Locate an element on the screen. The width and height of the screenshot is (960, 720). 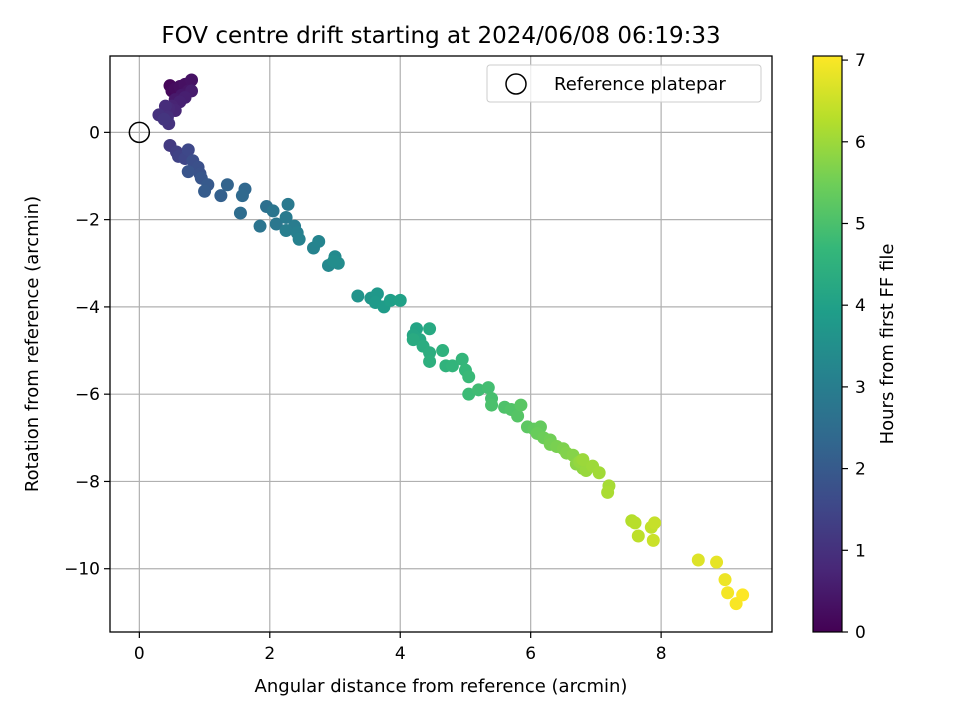
colorbar-tick-label: 4 is located at coordinates (860, 306).